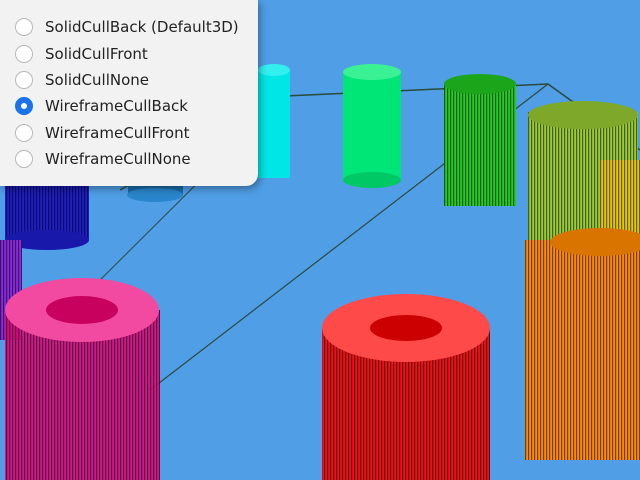  I want to click on radio-option-wireframe-cull-front: WireframeCullFront, so click(129, 133).